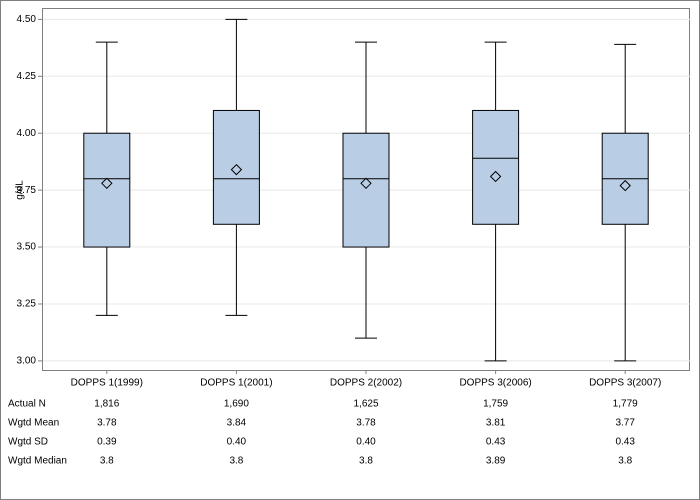  What do you see at coordinates (496, 423) in the screenshot?
I see `table-cell: 3.81` at bounding box center [496, 423].